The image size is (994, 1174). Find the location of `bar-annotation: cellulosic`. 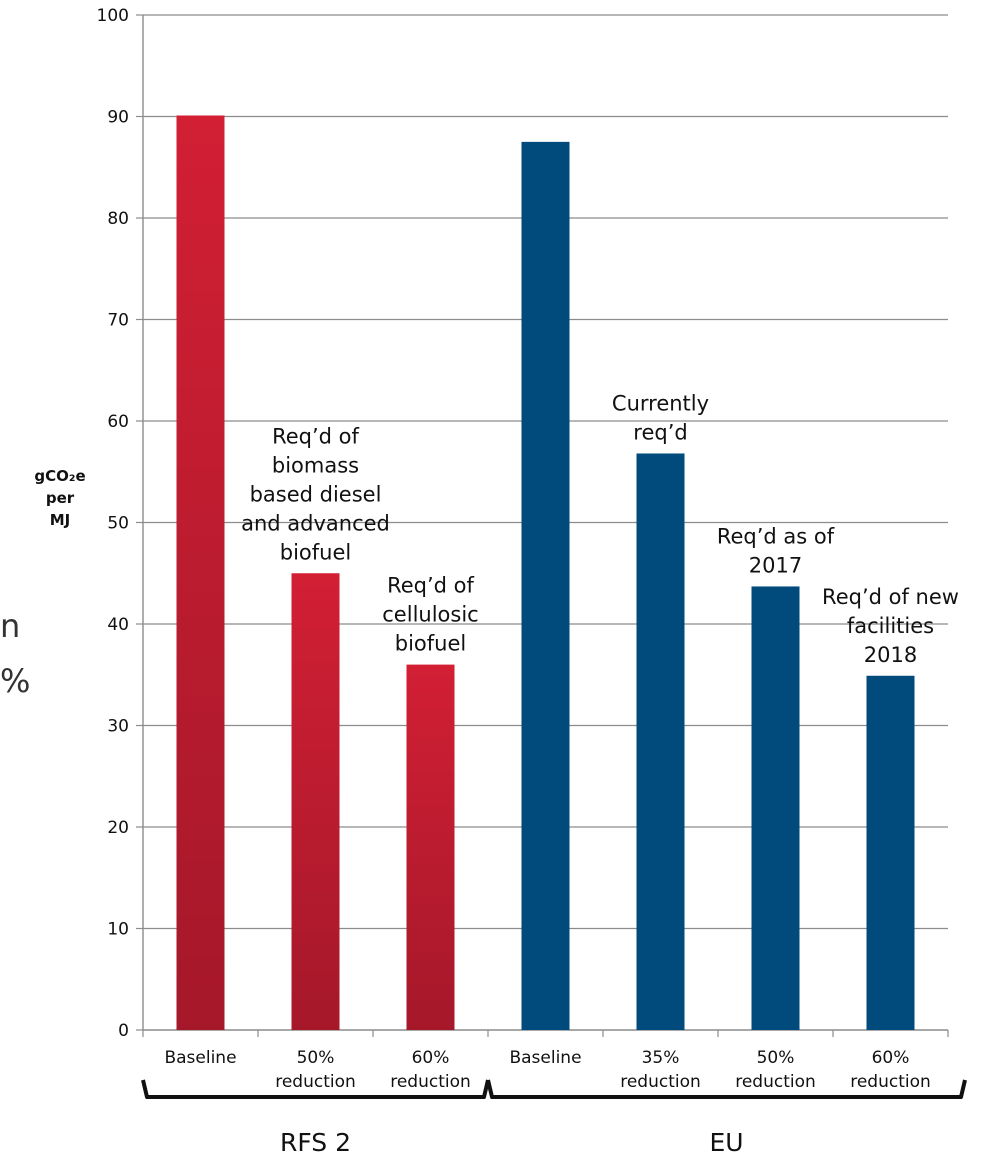

bar-annotation: cellulosic is located at coordinates (430, 615).